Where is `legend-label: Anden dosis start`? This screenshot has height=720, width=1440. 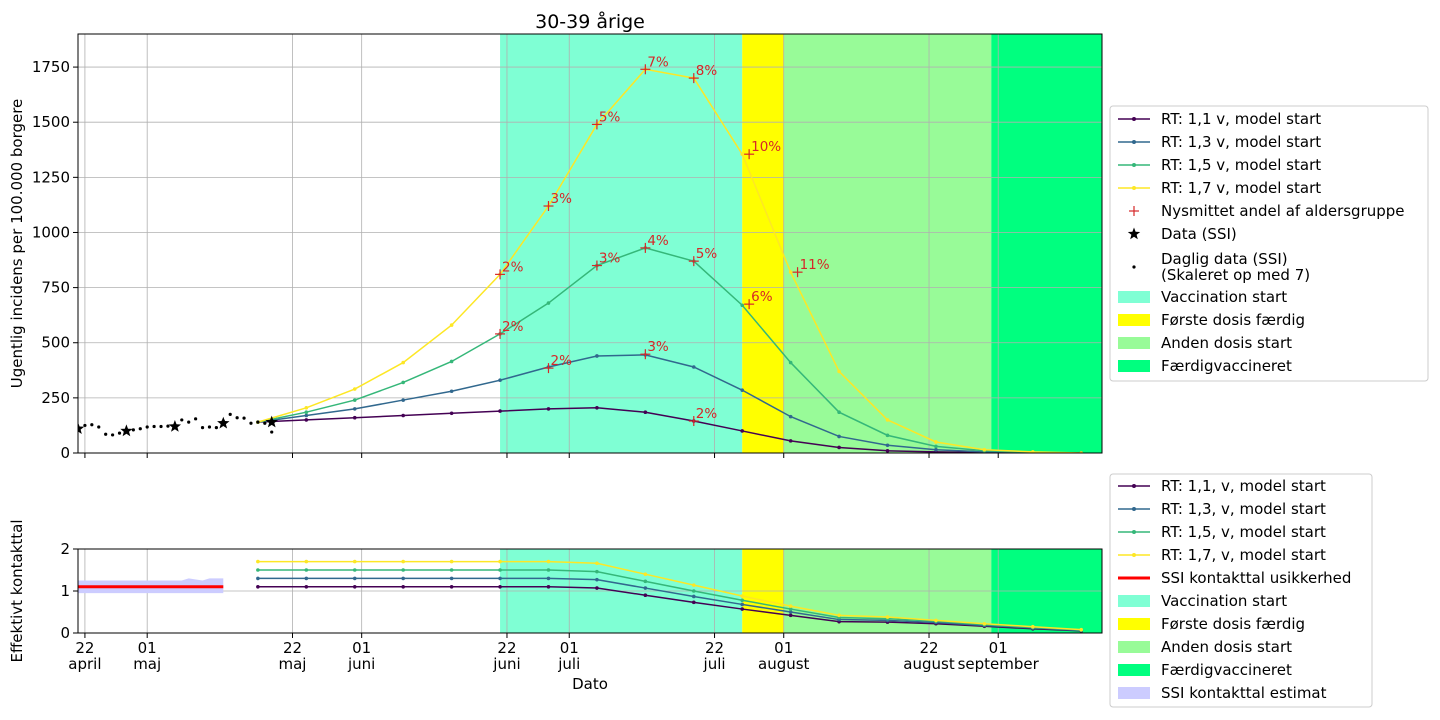
legend-label: Anden dosis start is located at coordinates (1226, 647).